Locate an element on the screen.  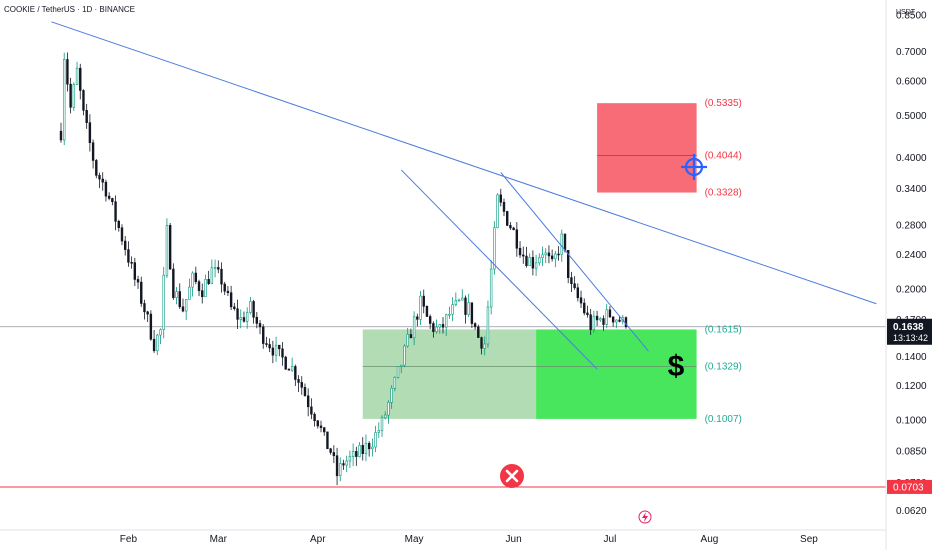
price-tick-label: 0.2400 is located at coordinates (911, 255).